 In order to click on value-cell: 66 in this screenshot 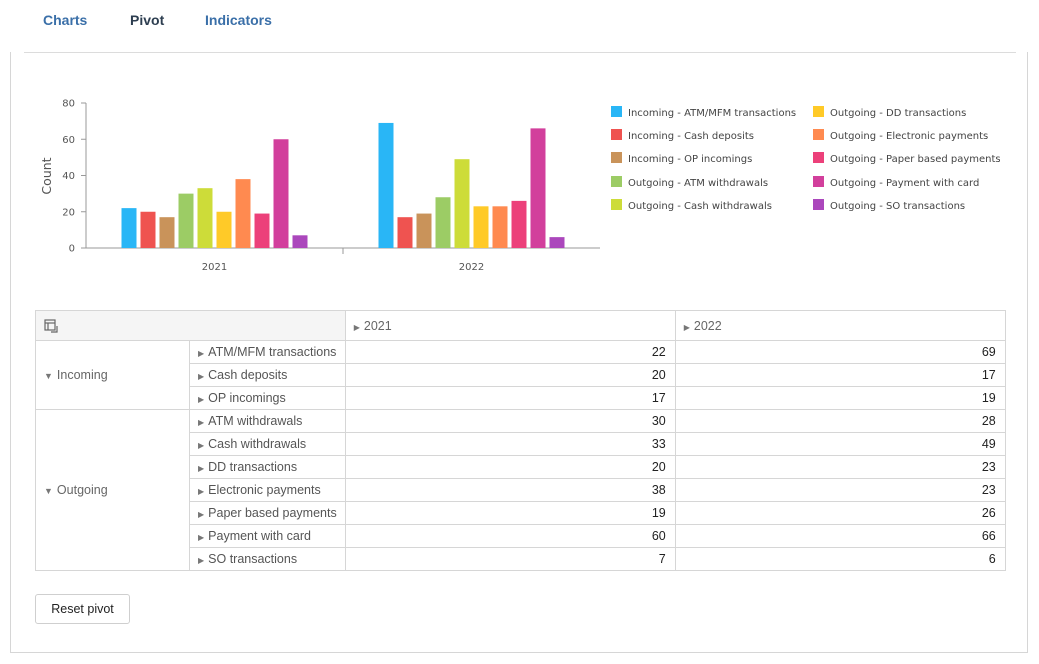, I will do `click(840, 536)`.